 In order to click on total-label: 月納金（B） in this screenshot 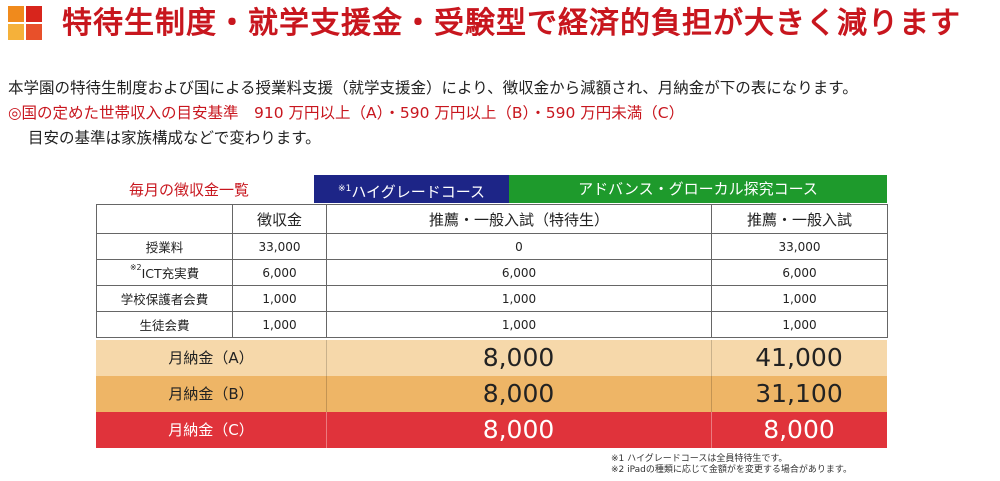, I will do `click(211, 394)`.